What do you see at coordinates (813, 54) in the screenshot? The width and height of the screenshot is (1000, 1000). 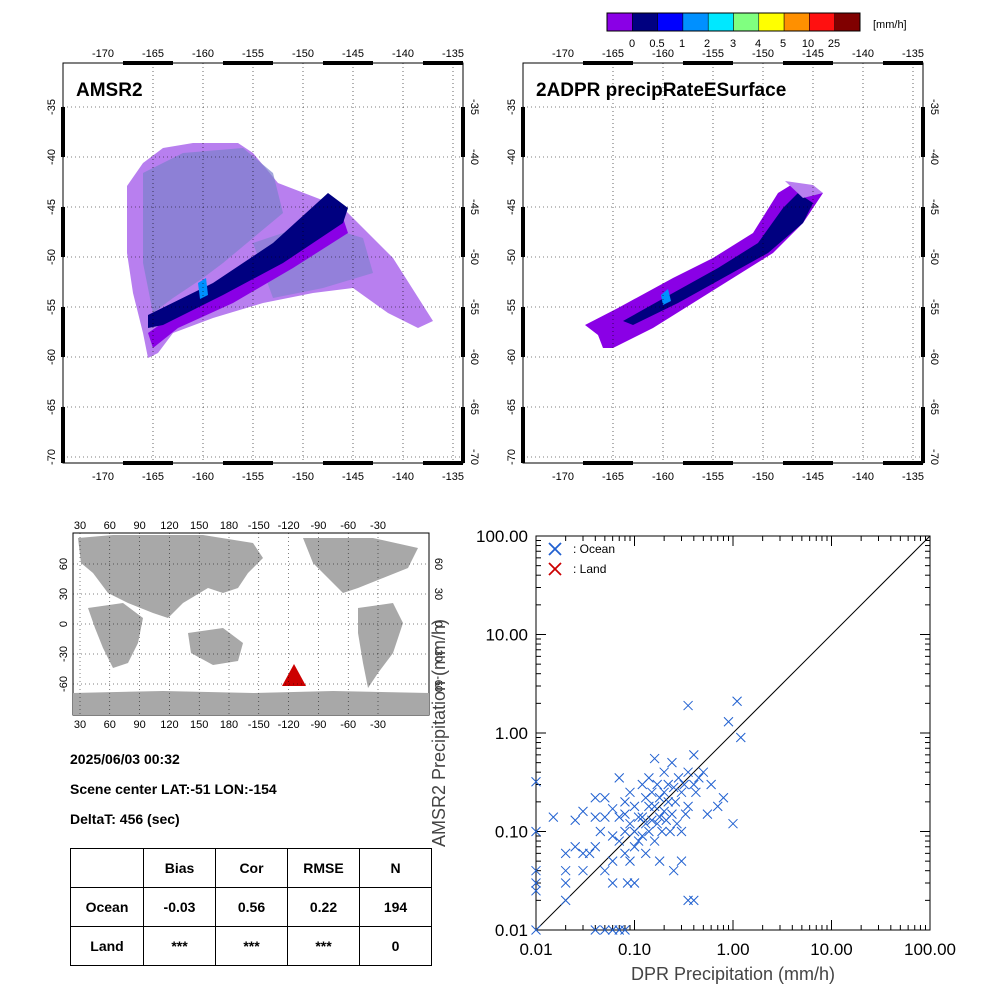 I see `lon-tick-label-top: -145` at bounding box center [813, 54].